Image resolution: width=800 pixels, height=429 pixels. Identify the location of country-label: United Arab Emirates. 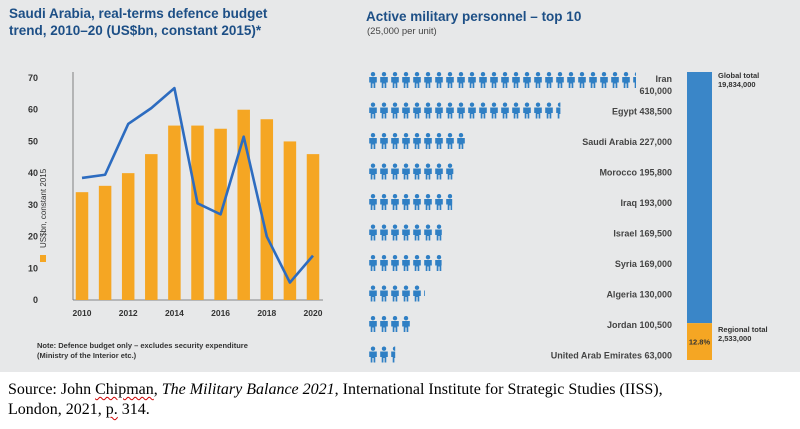
(598, 356).